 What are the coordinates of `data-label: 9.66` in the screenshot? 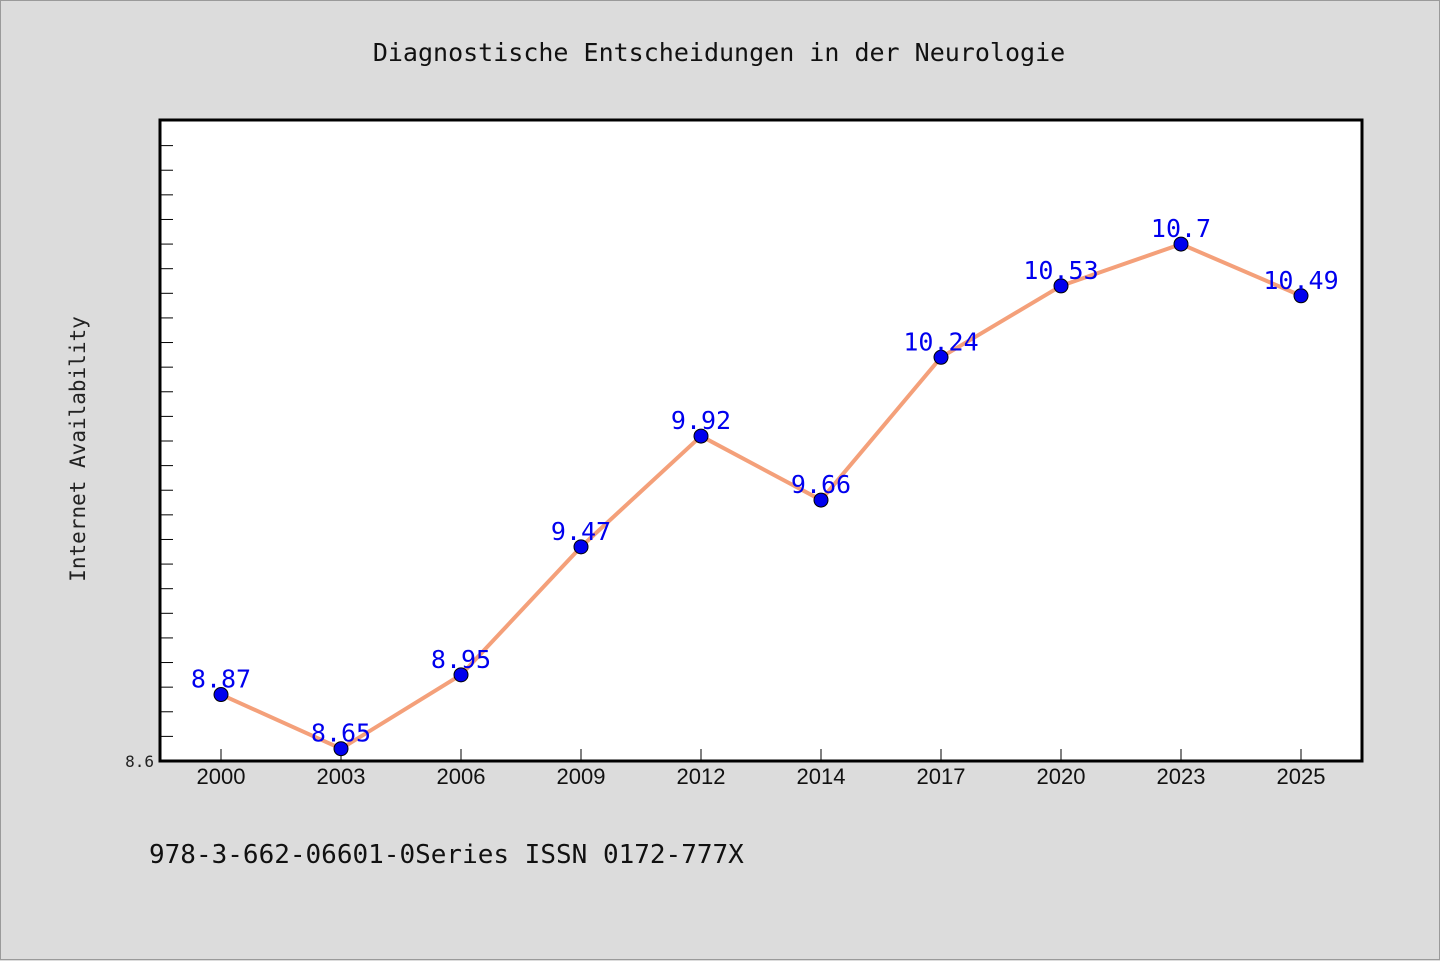 It's located at (821, 484).